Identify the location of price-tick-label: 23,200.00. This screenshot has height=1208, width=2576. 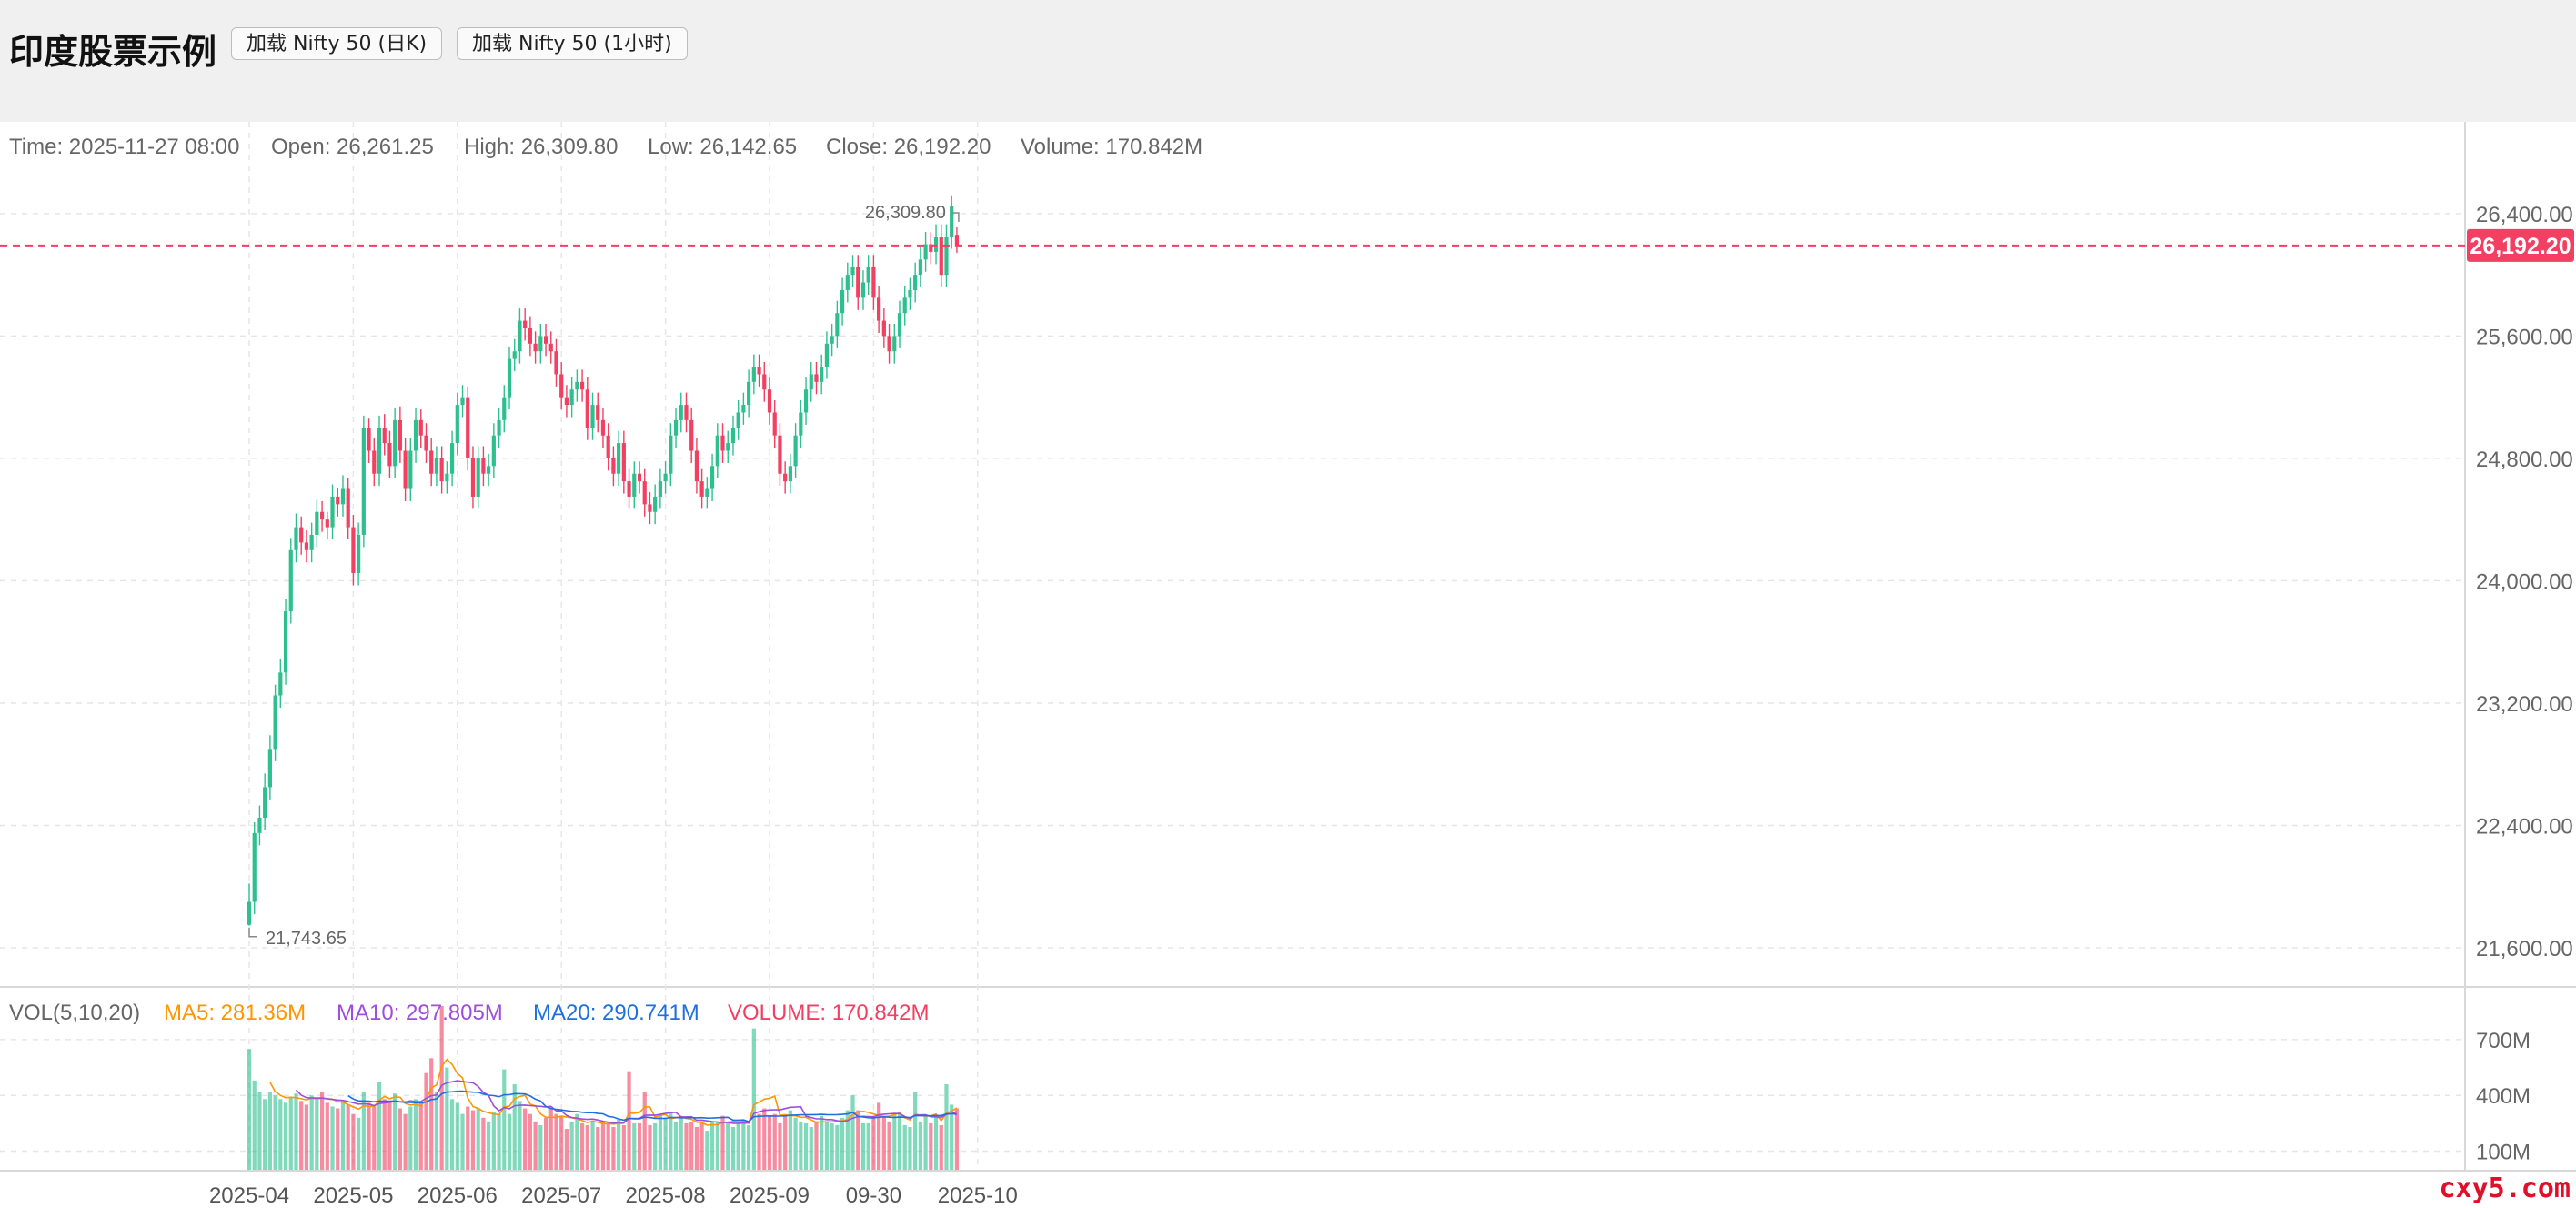
(2524, 704).